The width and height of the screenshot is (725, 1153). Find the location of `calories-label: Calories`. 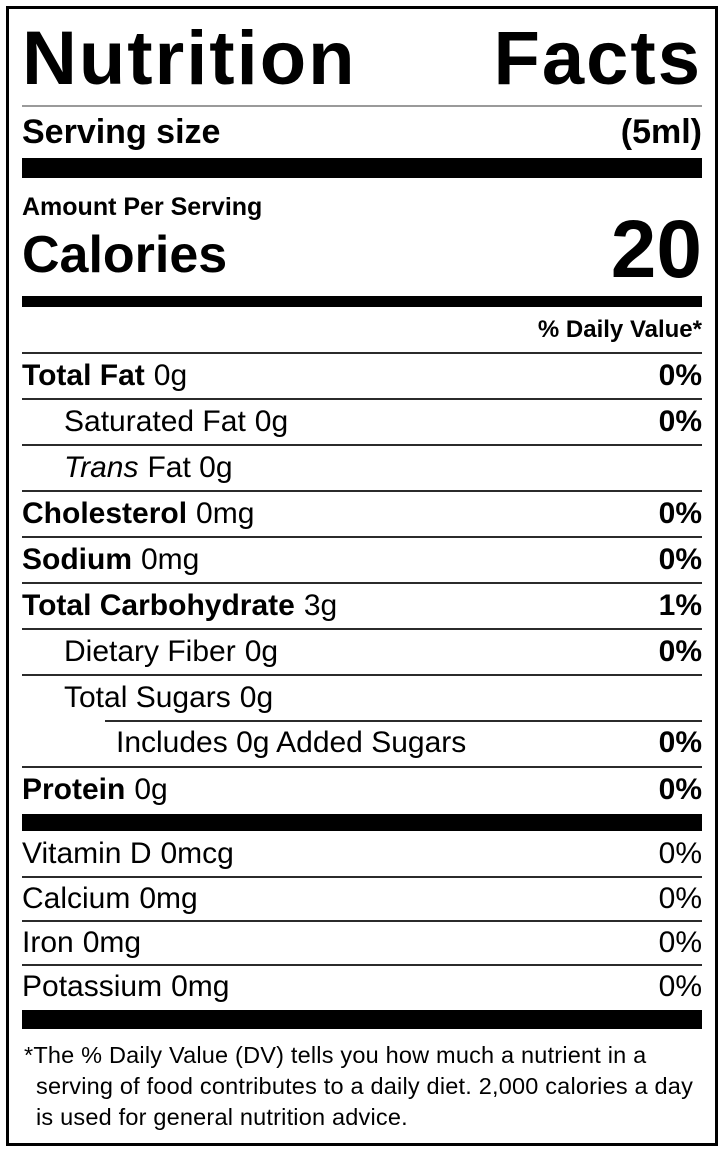

calories-label: Calories is located at coordinates (125, 255).